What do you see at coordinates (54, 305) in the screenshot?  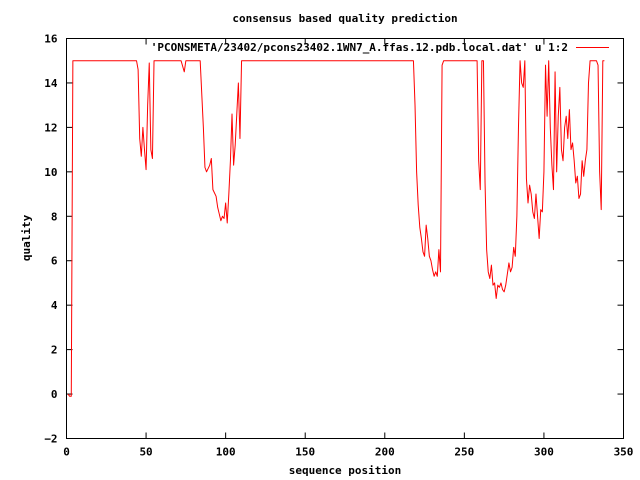 I see `y-tick-label: 4` at bounding box center [54, 305].